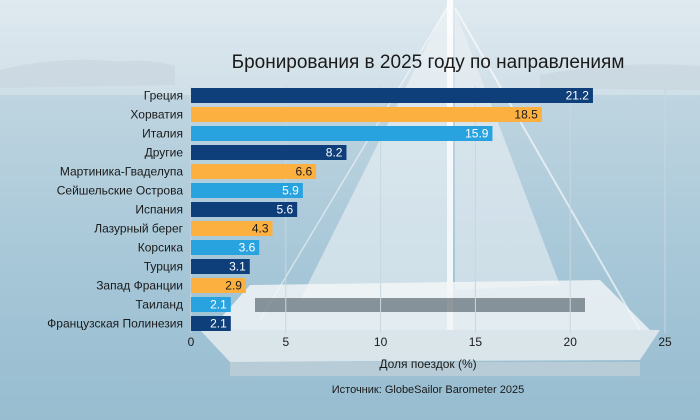  I want to click on x-tick-label: 5, so click(285, 342).